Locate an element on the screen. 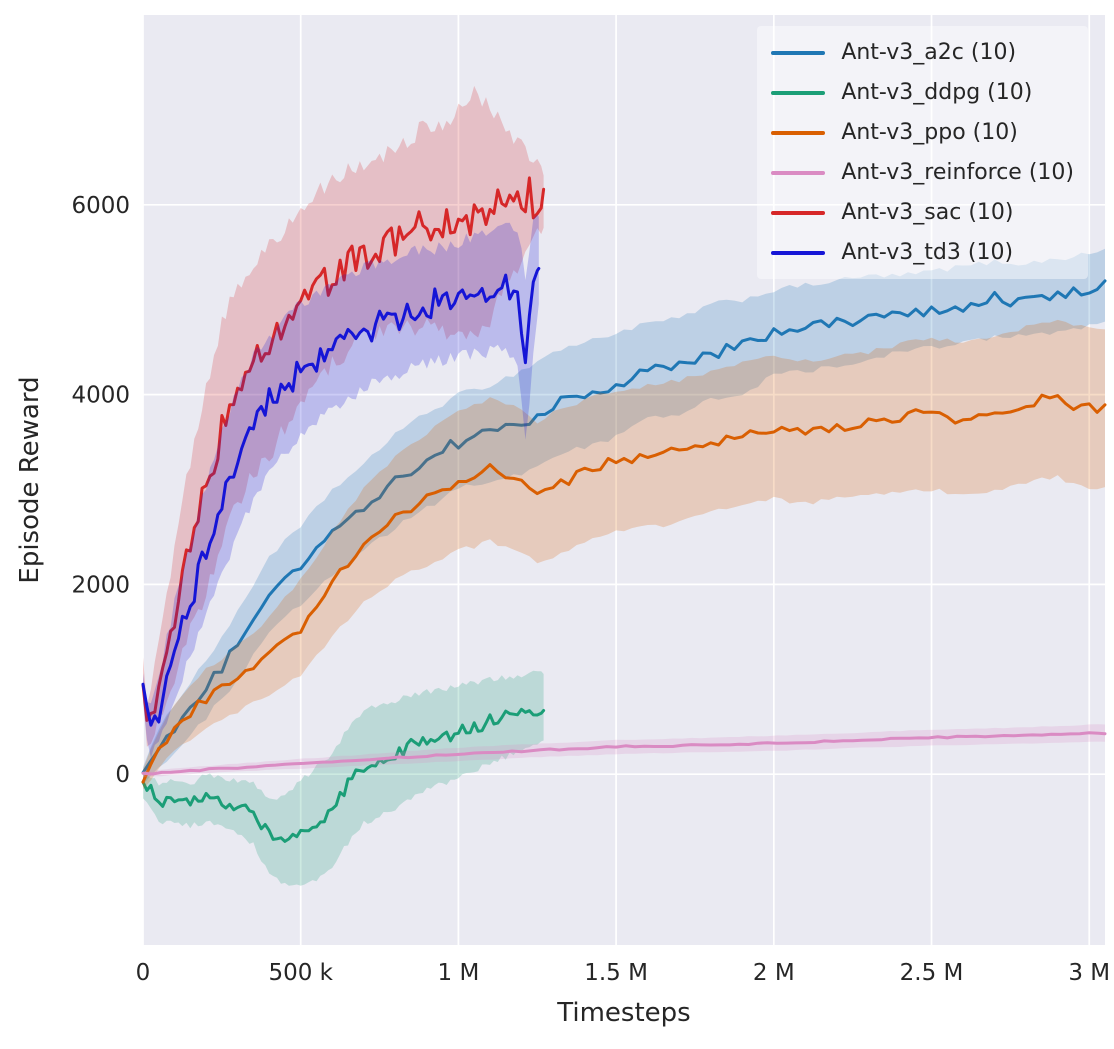 The height and width of the screenshot is (1049, 1114). svg-text: 6000 is located at coordinates (100, 206).